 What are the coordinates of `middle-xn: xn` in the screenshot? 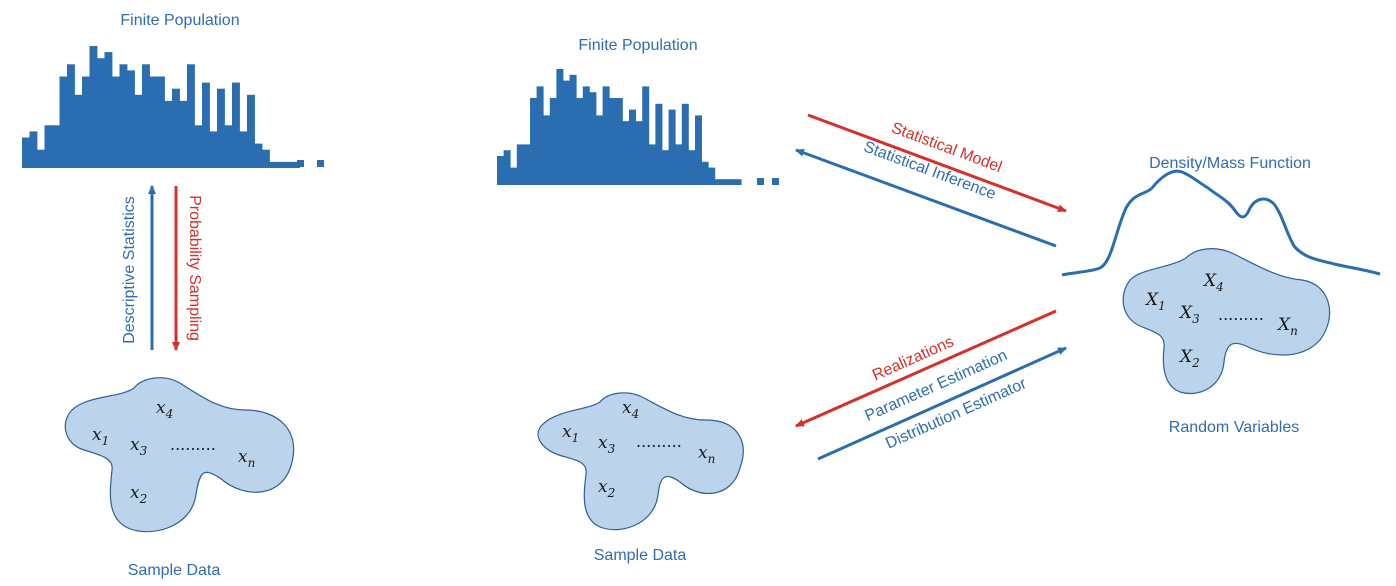 It's located at (706, 454).